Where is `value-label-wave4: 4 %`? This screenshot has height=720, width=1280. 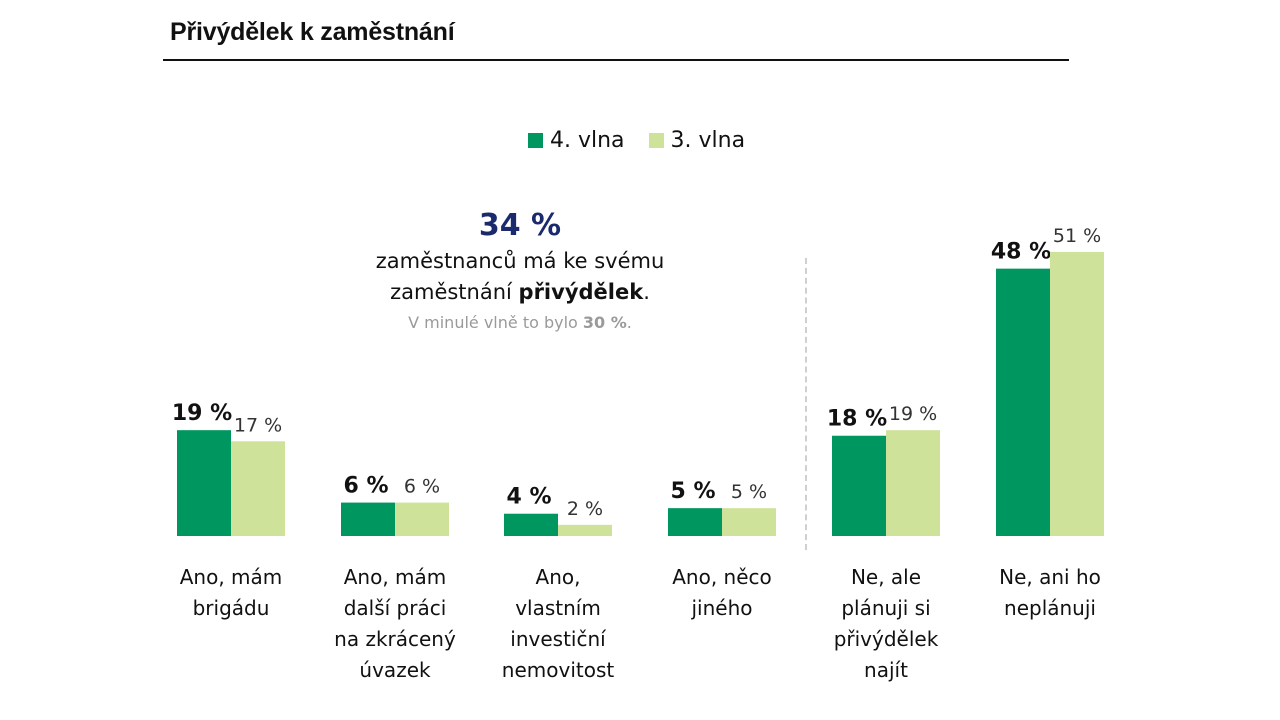 value-label-wave4: 4 % is located at coordinates (528, 497).